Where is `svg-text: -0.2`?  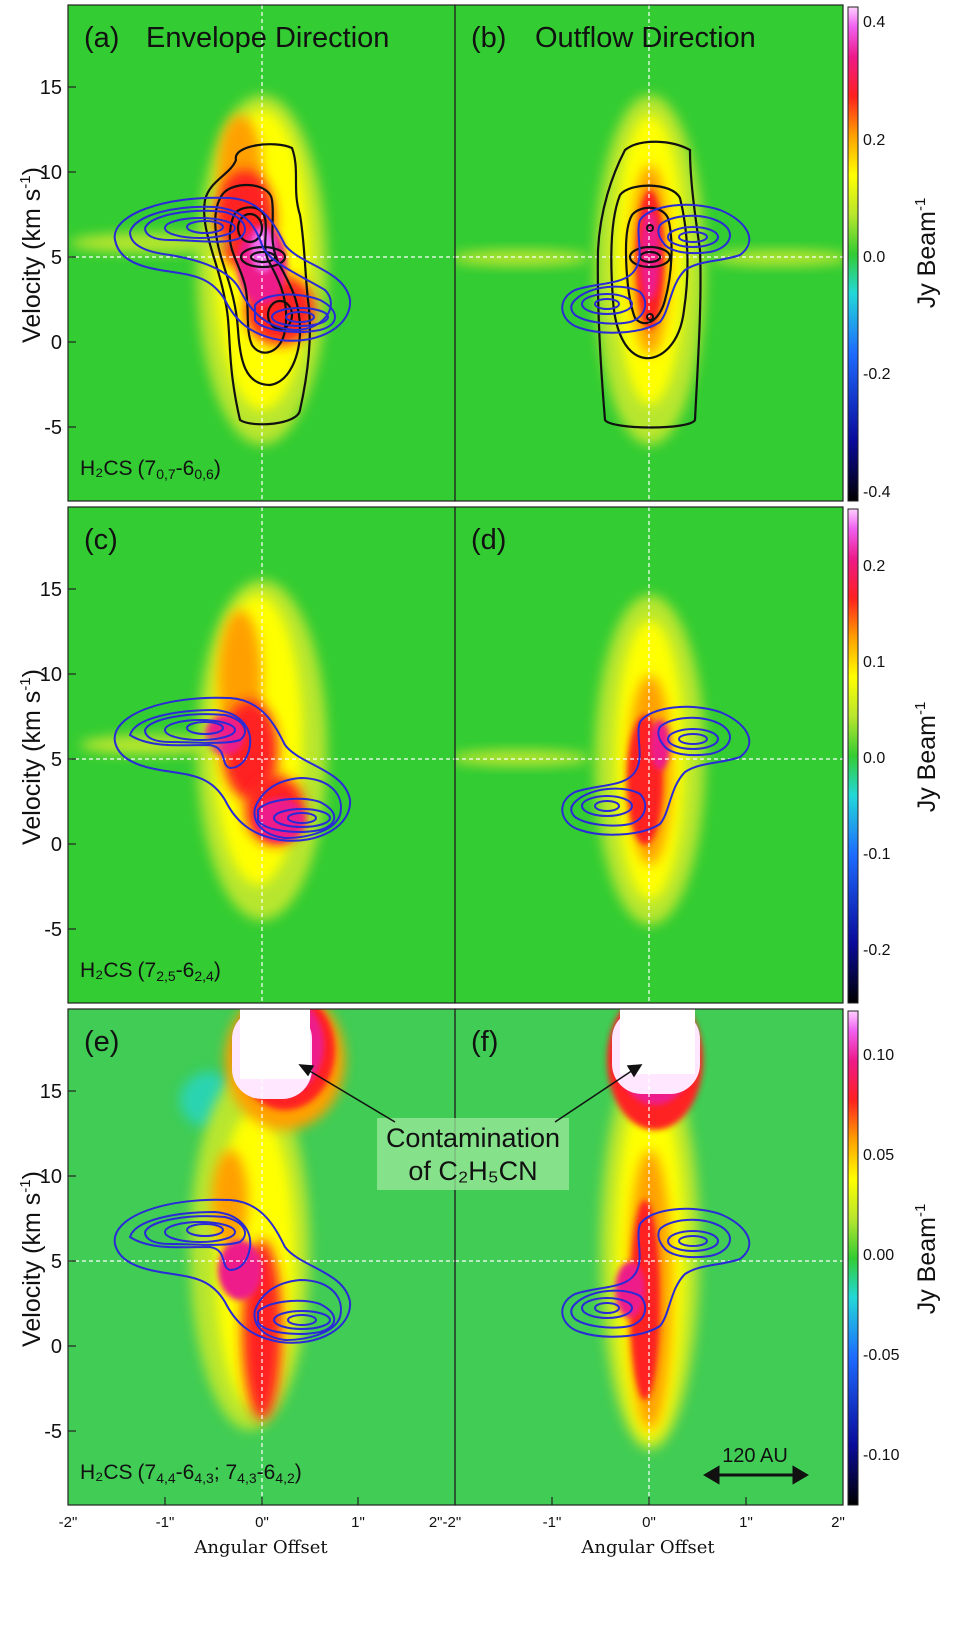 svg-text: -0.2 is located at coordinates (877, 950).